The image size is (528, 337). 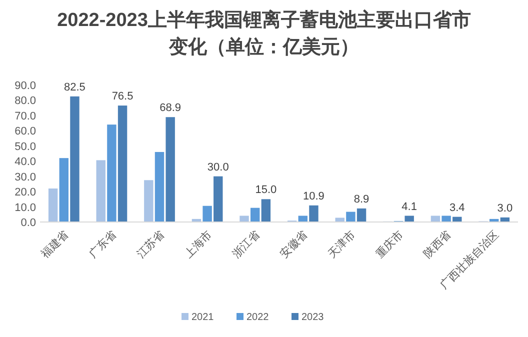 What do you see at coordinates (25, 116) in the screenshot?
I see `y-tick-label: 70.0` at bounding box center [25, 116].